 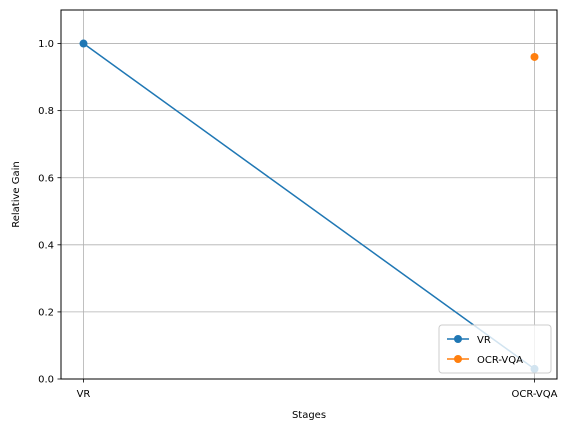 What do you see at coordinates (535, 394) in the screenshot?
I see `x-tick-label: OCR-VQA` at bounding box center [535, 394].